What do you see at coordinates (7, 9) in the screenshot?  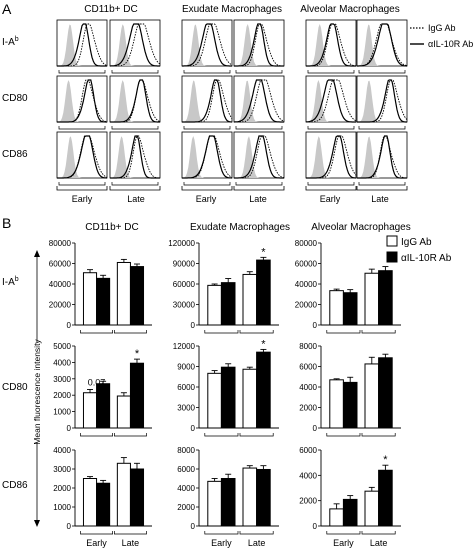 I see `panel-a-letter: A` at bounding box center [7, 9].